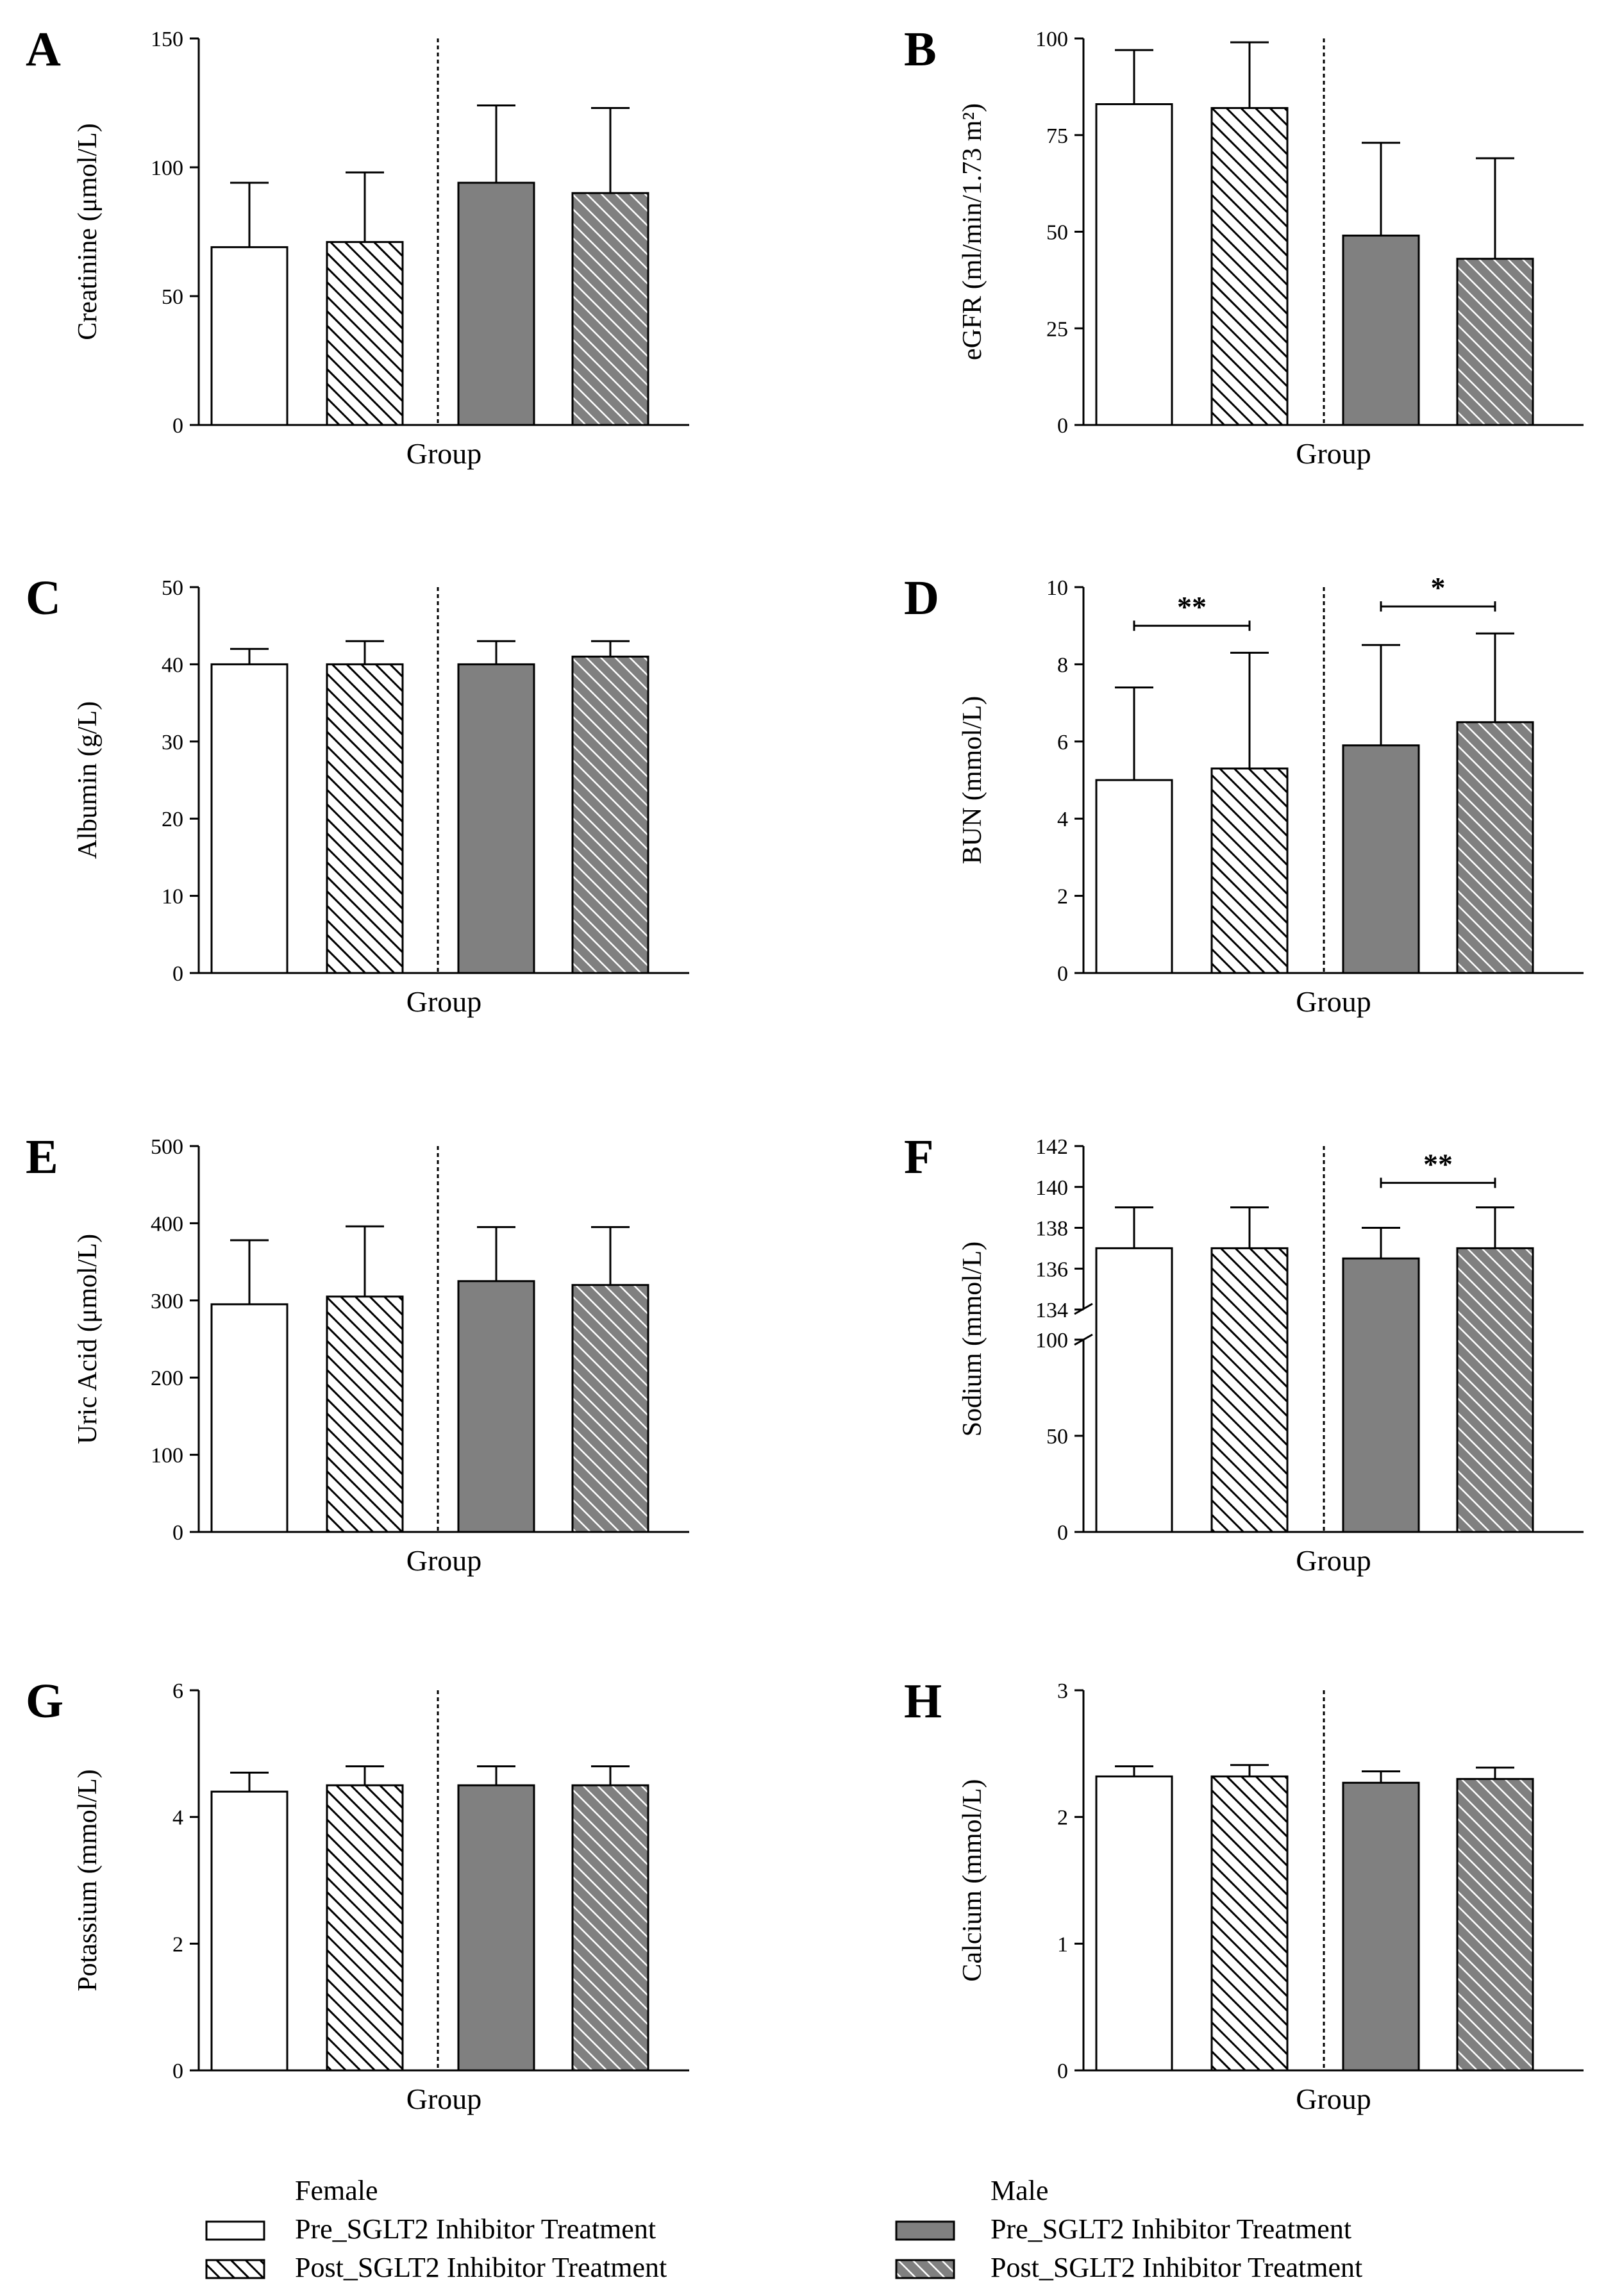 The height and width of the screenshot is (2296, 1597). Describe the element at coordinates (1057, 136) in the screenshot. I see `y-tick-label: 75` at that location.